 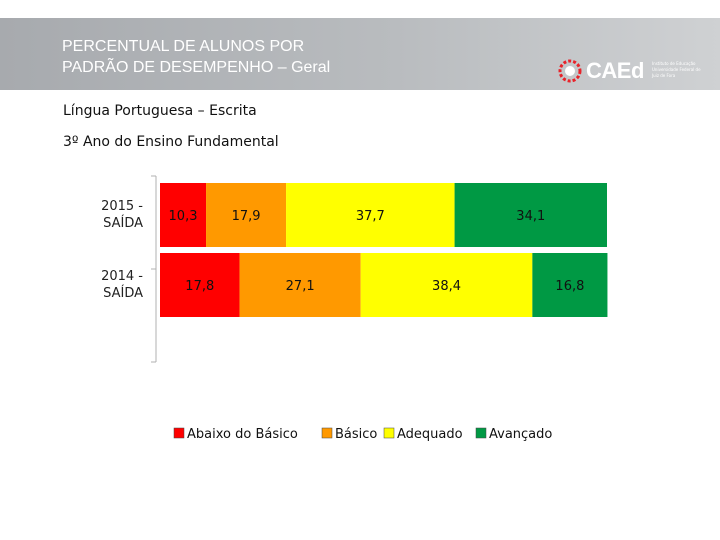 I want to click on data-label: 17,9, so click(x=246, y=216).